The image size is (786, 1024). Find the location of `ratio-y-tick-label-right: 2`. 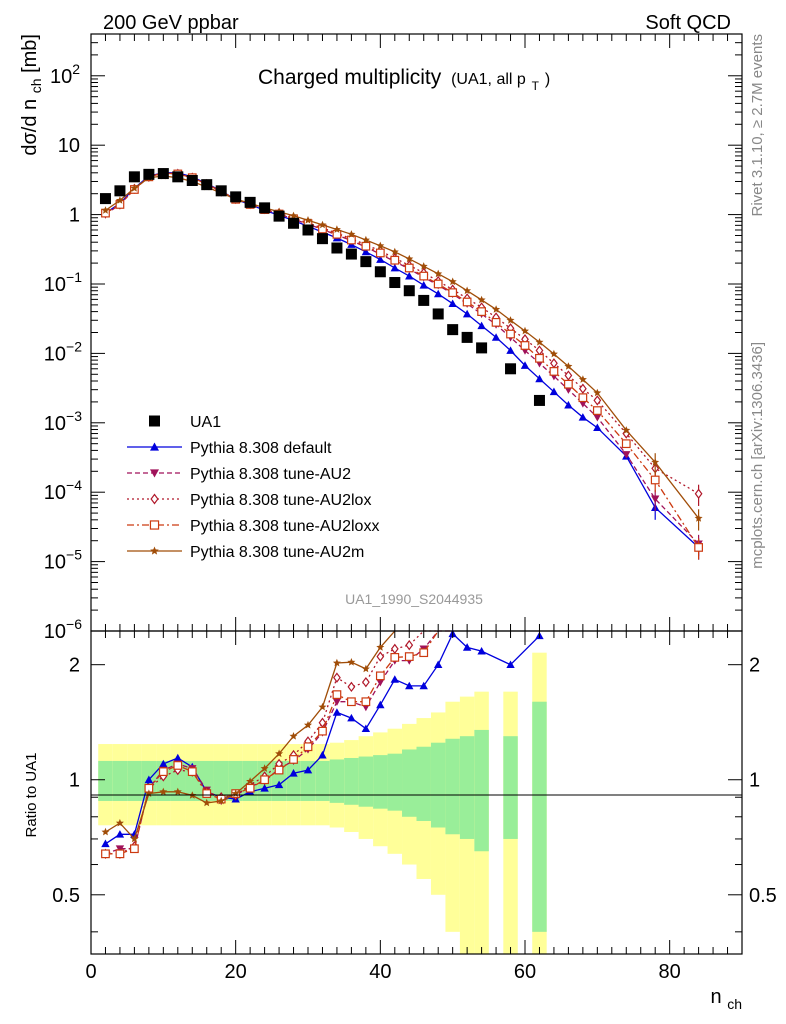

ratio-y-tick-label-right: 2 is located at coordinates (754, 666).